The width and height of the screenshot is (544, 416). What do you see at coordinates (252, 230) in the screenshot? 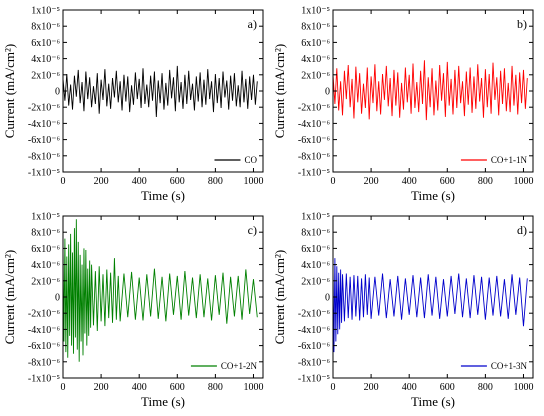
I see `panel-label: c)` at bounding box center [252, 230].